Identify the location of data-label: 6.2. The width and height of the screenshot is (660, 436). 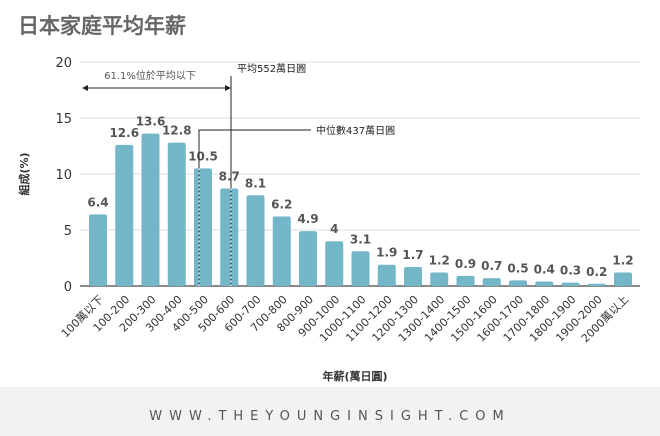
(281, 205).